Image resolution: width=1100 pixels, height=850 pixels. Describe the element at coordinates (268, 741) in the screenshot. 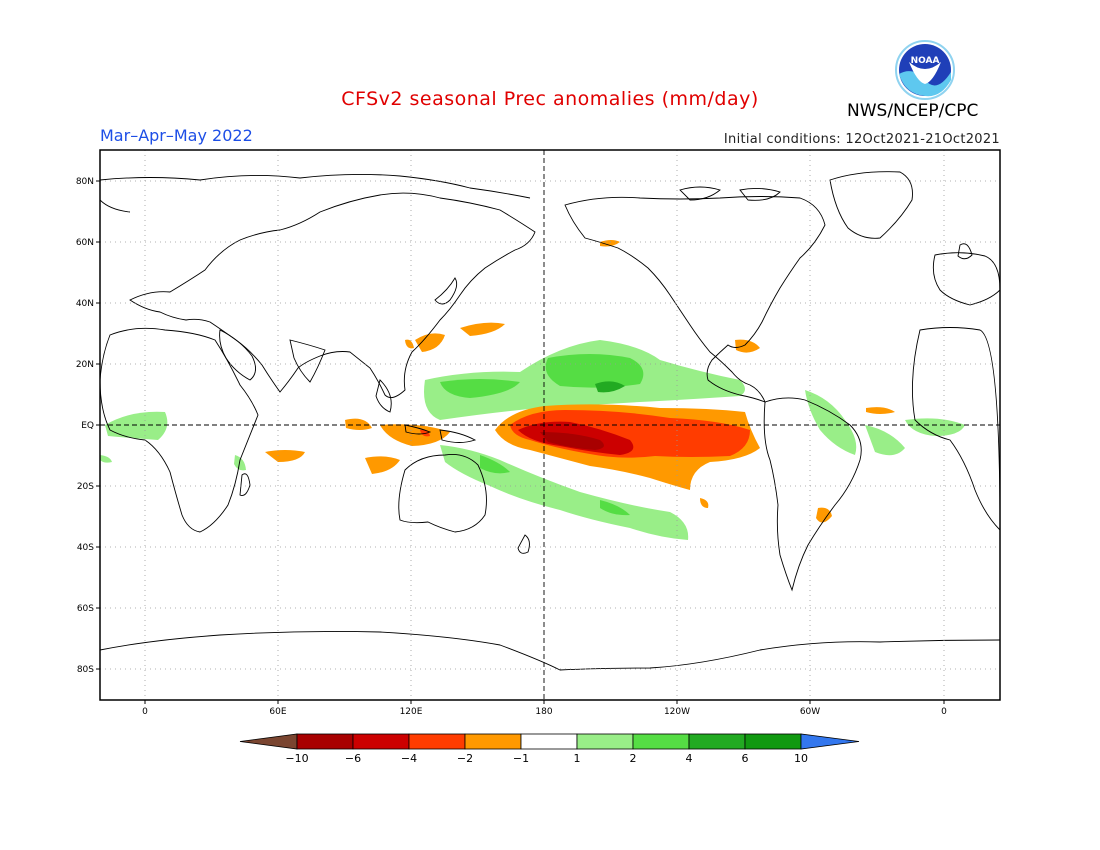

I see `colorbar-arrow-low` at that location.